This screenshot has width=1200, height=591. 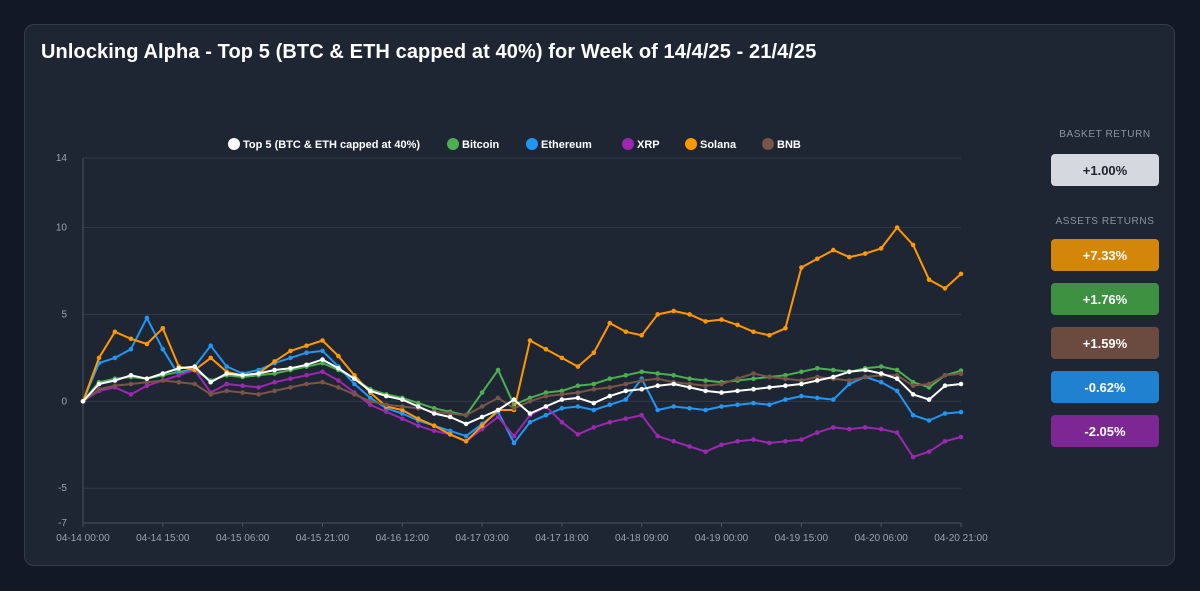 I want to click on series-line, so click(x=522, y=391).